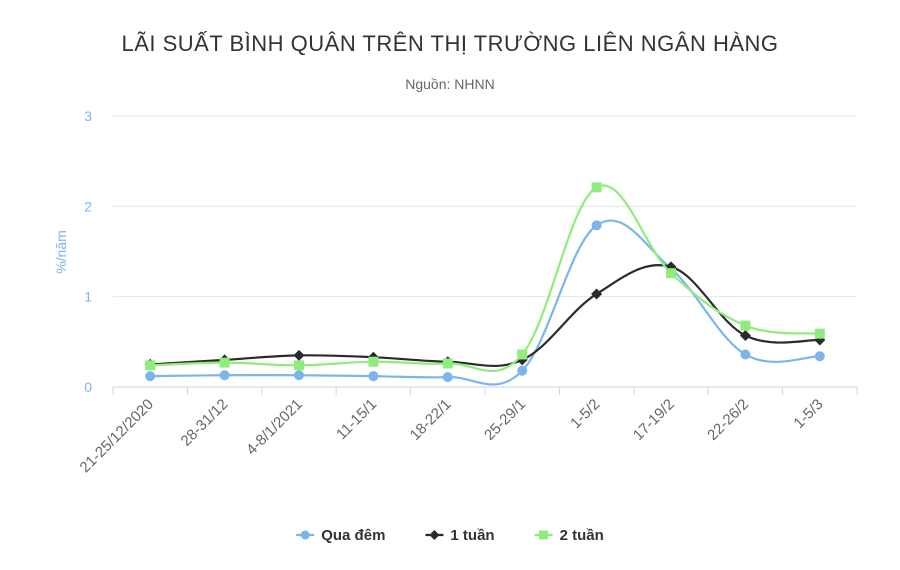 This screenshot has width=900, height=570. What do you see at coordinates (485, 315) in the screenshot?
I see `series-line` at bounding box center [485, 315].